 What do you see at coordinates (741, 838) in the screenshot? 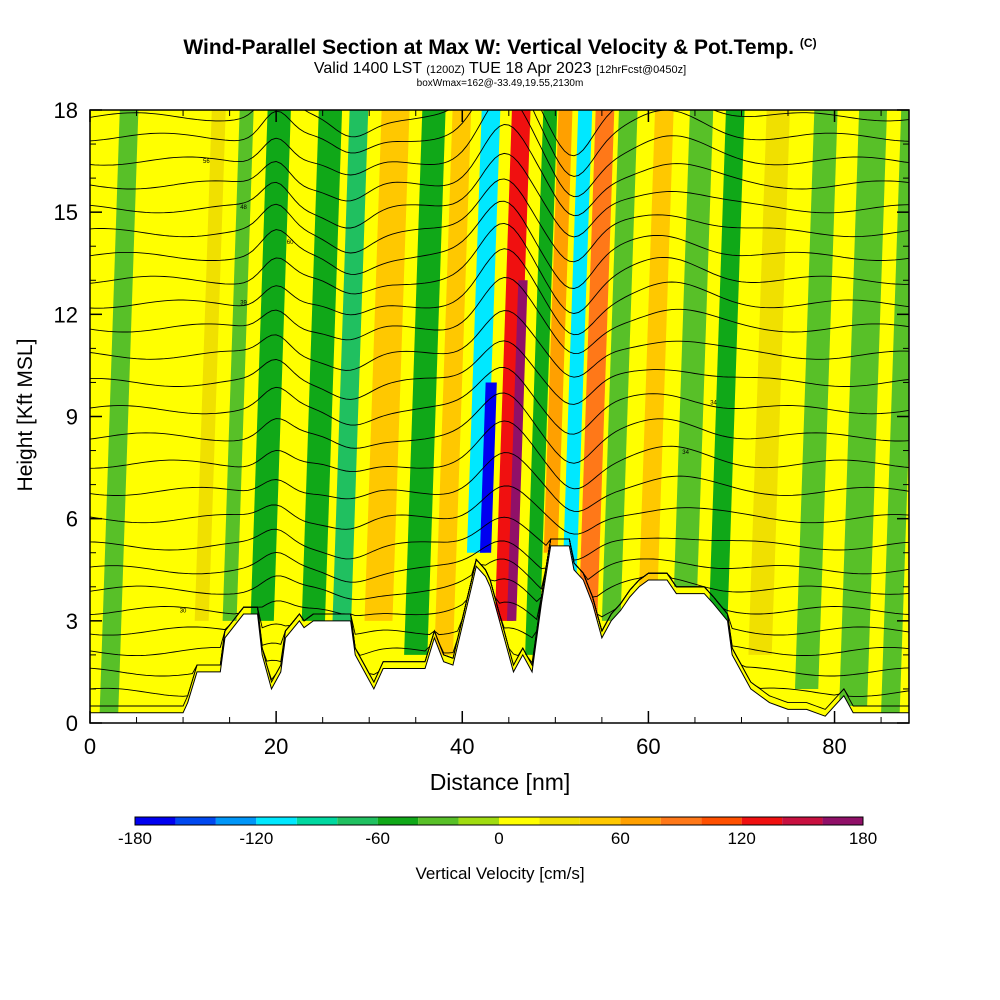
I see `colorbar-tick-label: 120` at bounding box center [741, 838].